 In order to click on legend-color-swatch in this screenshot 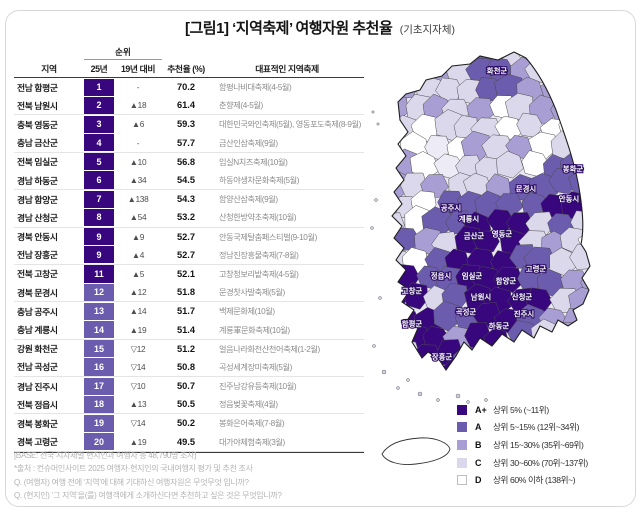, I will do `click(462, 480)`.